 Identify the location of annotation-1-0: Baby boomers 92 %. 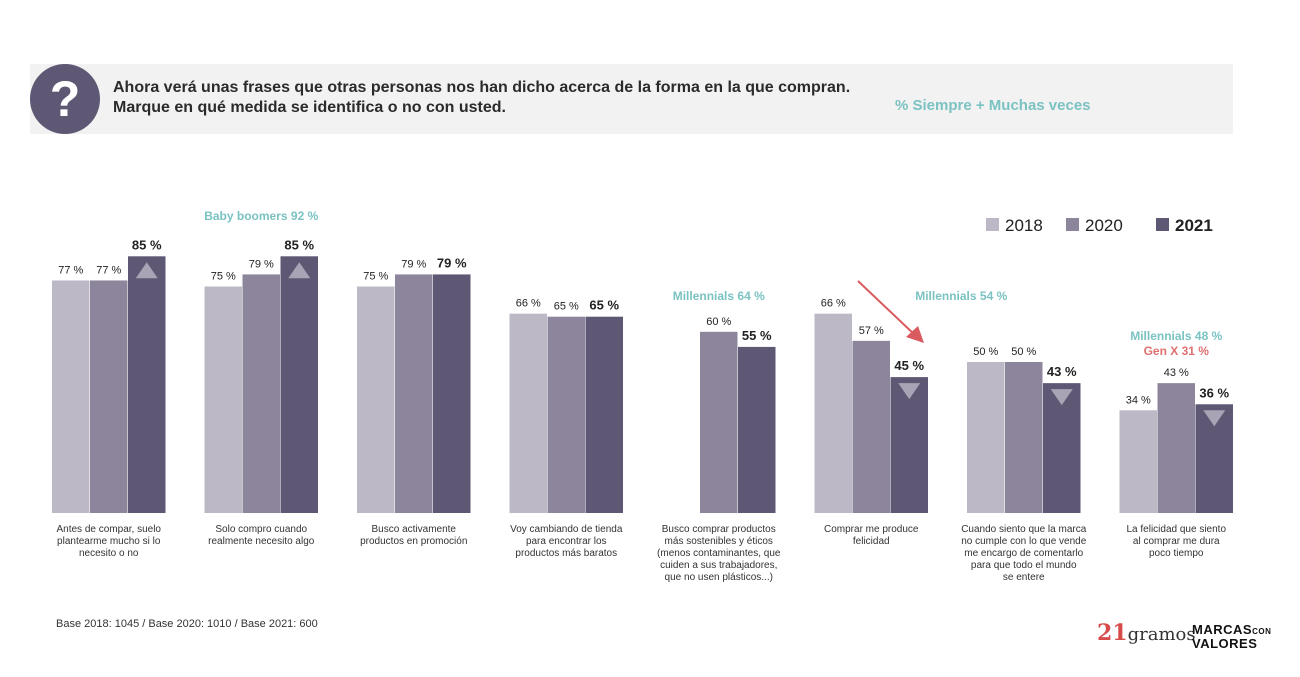
(261, 216).